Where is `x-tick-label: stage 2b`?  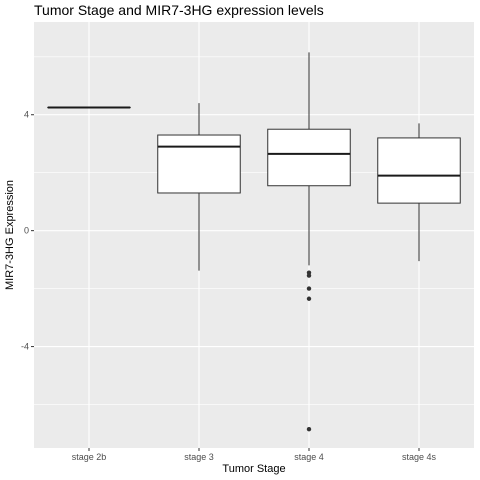
x-tick-label: stage 2b is located at coordinates (89, 457).